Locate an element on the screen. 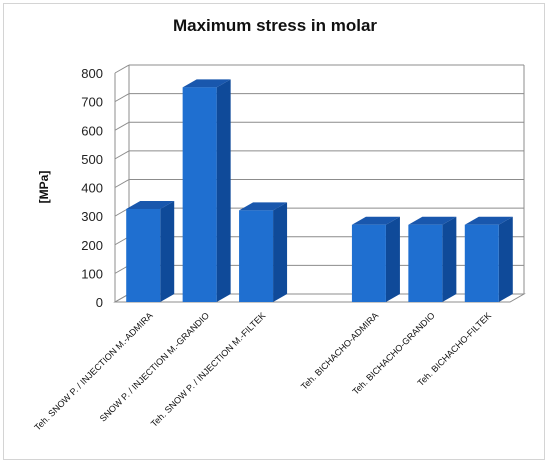 The height and width of the screenshot is (465, 550). y-tick-label: 200 is located at coordinates (92, 245).